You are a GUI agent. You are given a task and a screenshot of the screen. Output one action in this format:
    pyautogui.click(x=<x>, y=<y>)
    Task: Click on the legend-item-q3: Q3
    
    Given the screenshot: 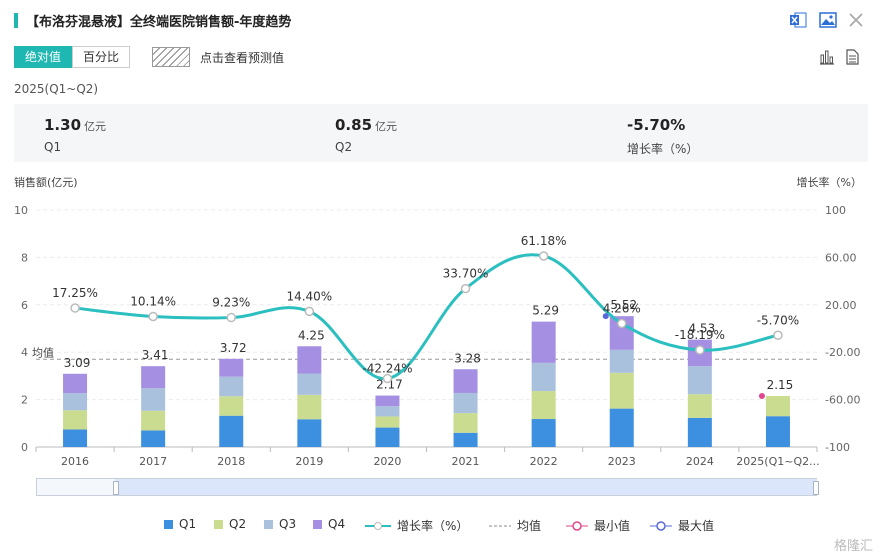 What is the action you would take?
    pyautogui.click(x=280, y=524)
    